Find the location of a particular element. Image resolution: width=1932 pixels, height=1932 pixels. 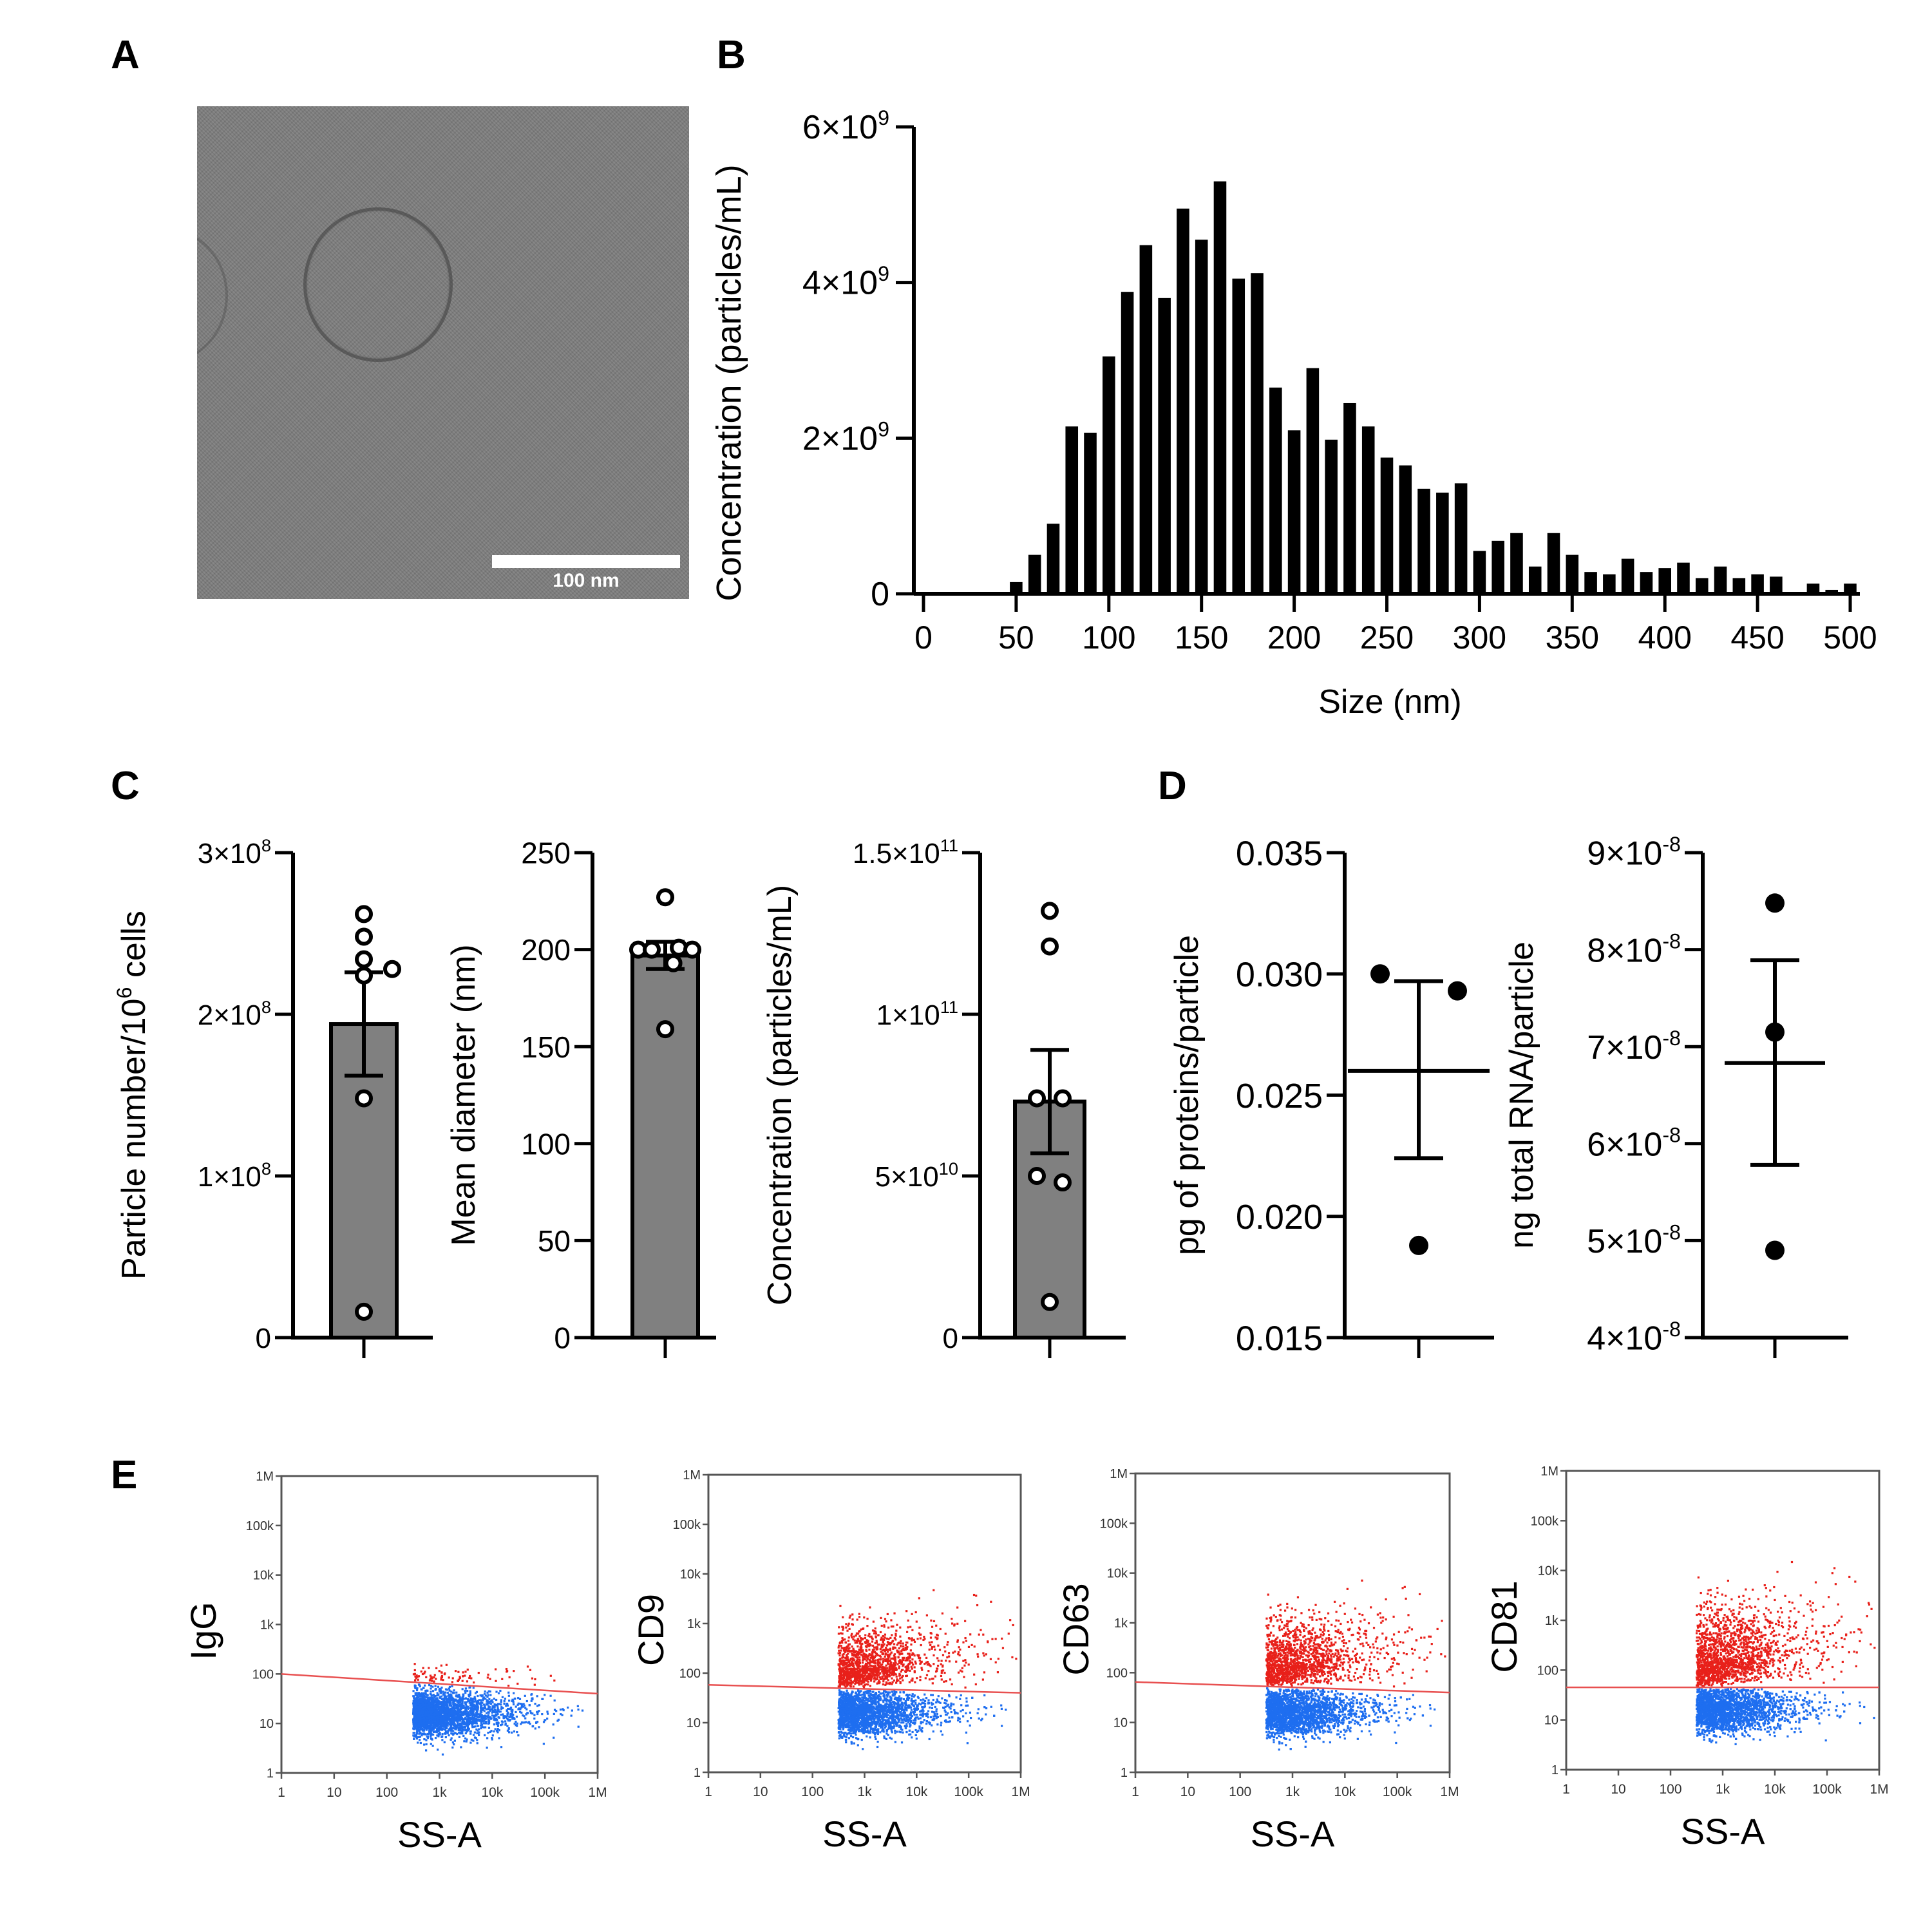

y-axis-title: ng total RNA/particle is located at coordinates (1521, 1095).